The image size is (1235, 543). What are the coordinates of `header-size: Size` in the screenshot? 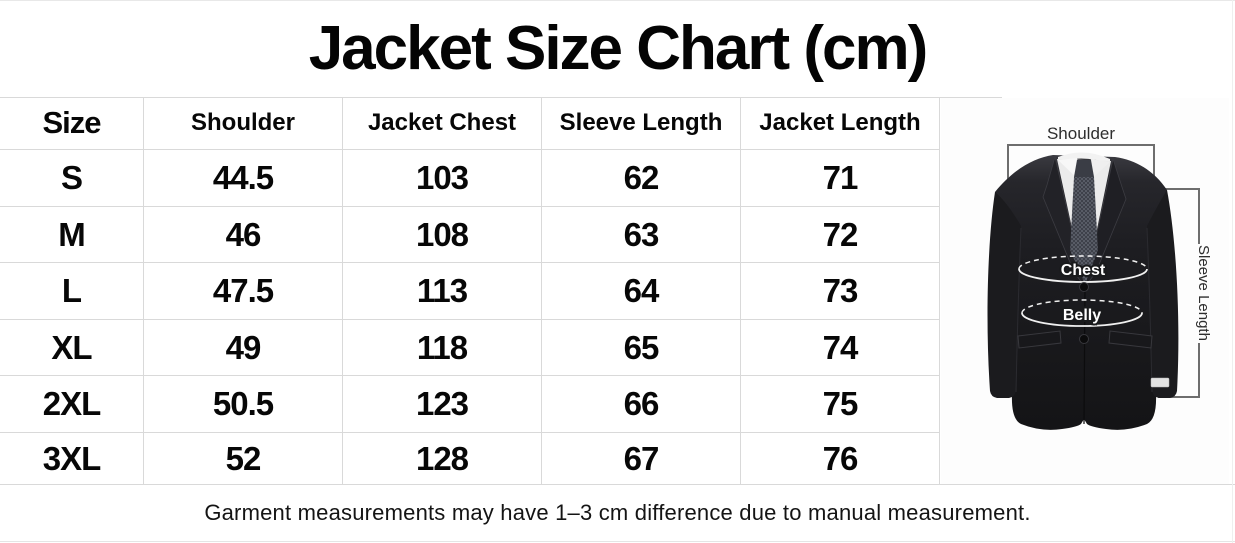 It's located at (72, 123).